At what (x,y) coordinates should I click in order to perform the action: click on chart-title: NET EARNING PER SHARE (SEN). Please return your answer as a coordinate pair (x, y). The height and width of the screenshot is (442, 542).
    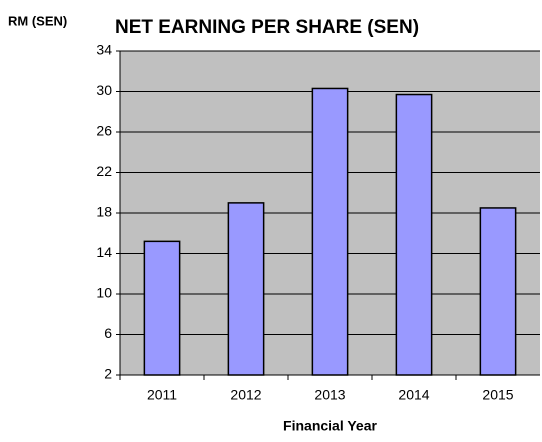
    Looking at the image, I should click on (267, 27).